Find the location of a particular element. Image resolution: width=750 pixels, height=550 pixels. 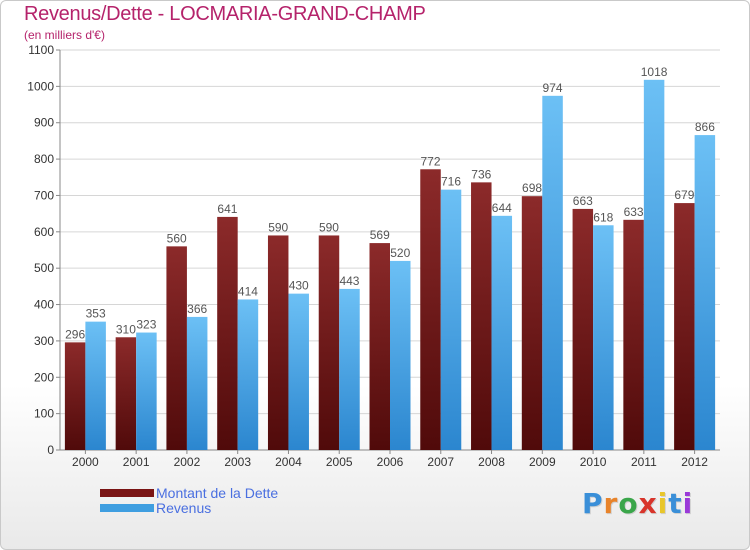

data-label-dette: 641 is located at coordinates (227, 209).